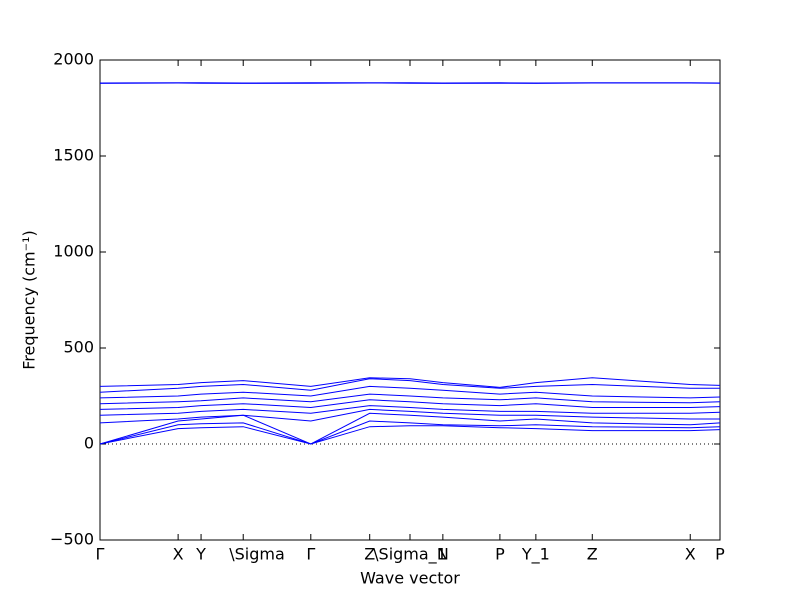 This screenshot has width=800, height=600. What do you see at coordinates (443, 554) in the screenshot?
I see `x-tick-label: N` at bounding box center [443, 554].